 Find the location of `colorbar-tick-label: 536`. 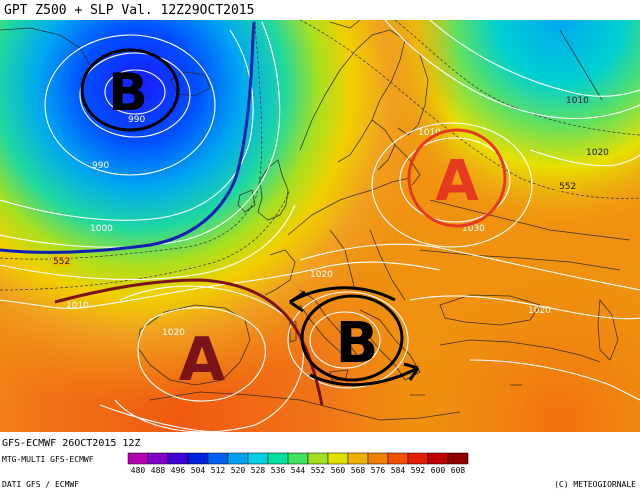

colorbar-tick-label: 536 is located at coordinates (278, 470).